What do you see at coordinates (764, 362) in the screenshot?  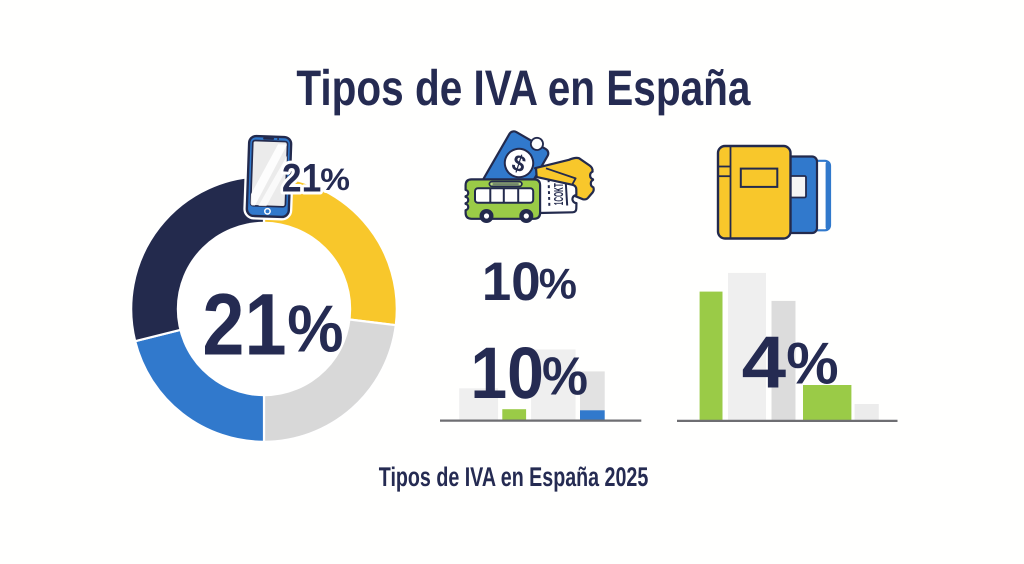 I see `svg-text: 4` at bounding box center [764, 362].